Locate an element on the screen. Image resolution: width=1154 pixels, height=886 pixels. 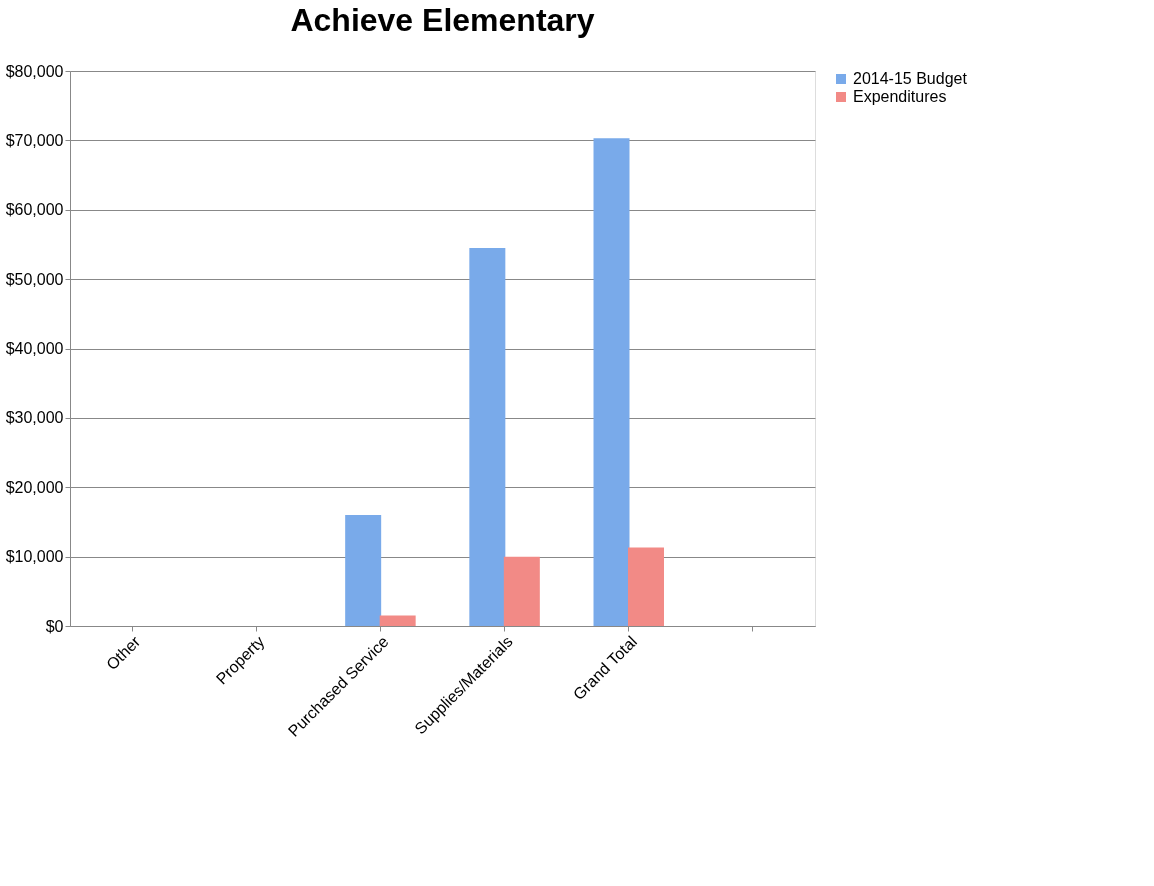
y-tick-label: $20,000 is located at coordinates (34, 487).